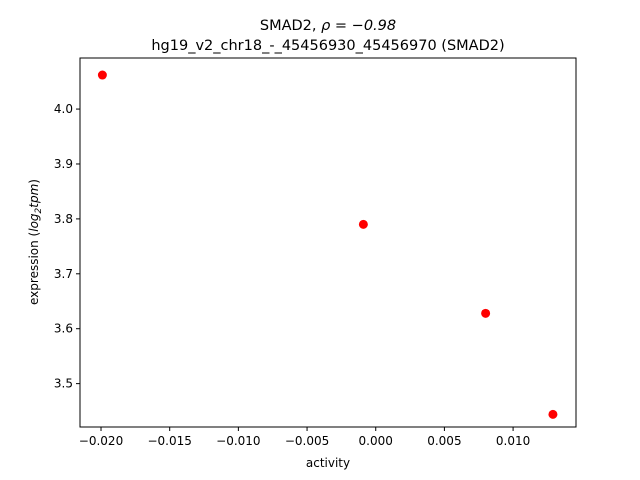  What do you see at coordinates (63, 219) in the screenshot?
I see `y-tick-label: 3.8` at bounding box center [63, 219].